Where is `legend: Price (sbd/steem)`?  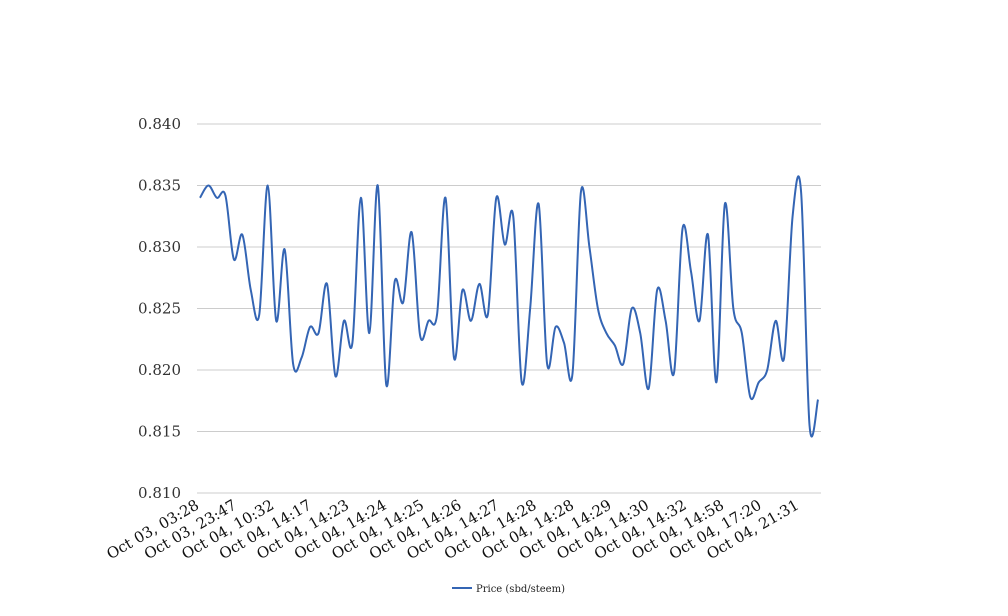 legend: Price (sbd/steem) is located at coordinates (508, 589).